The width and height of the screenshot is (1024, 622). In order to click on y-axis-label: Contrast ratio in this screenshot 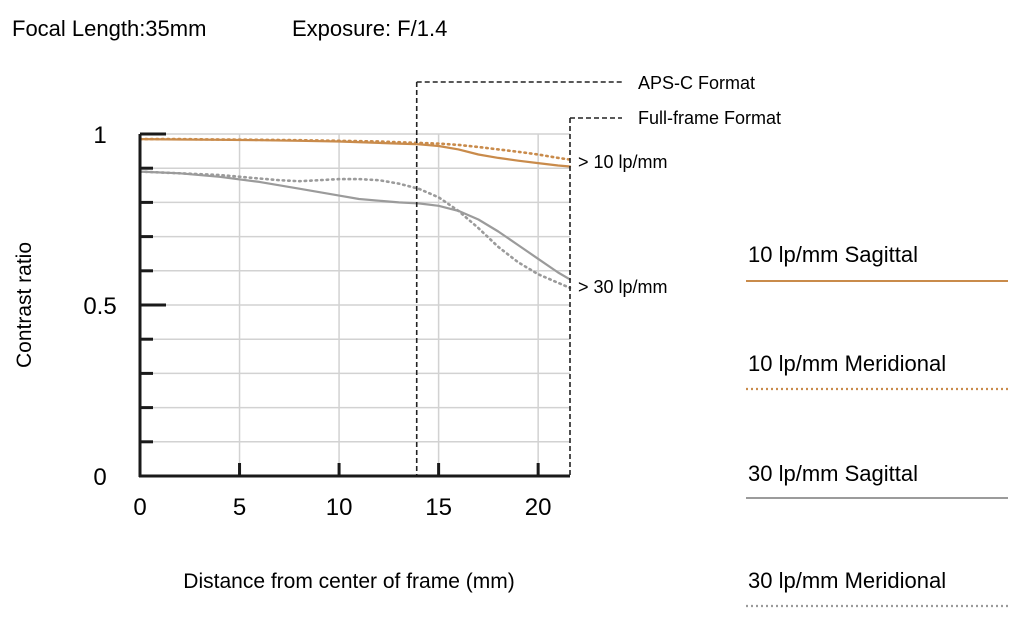, I will do `click(24, 305)`.